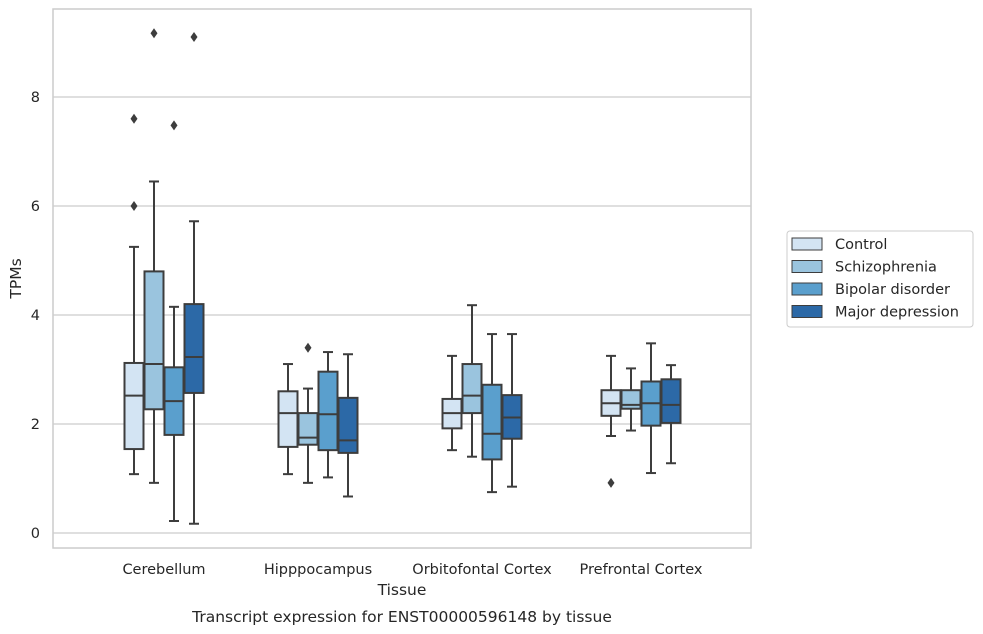  I want to click on box-schizophrenia-orbitofontal-cortex, so click(472, 381).